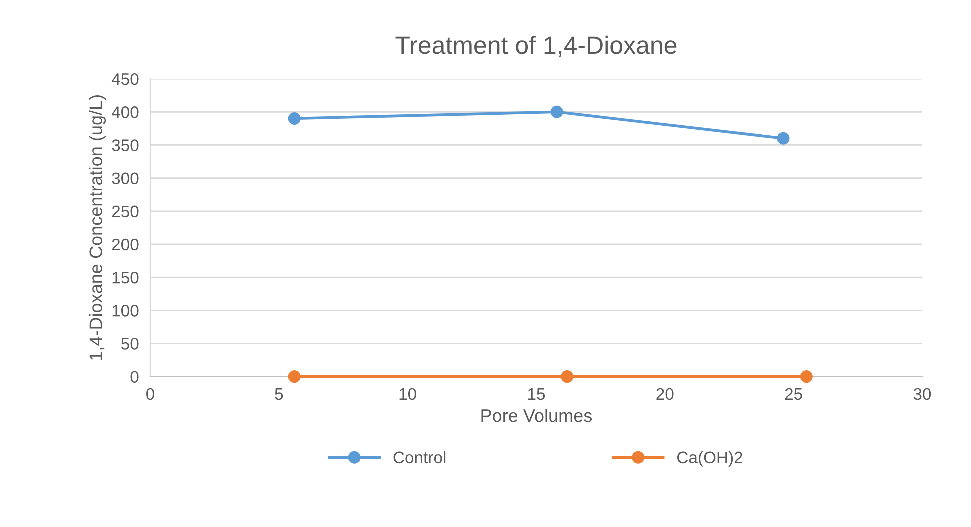 The width and height of the screenshot is (971, 527). I want to click on y-tick-label: 400, so click(125, 112).